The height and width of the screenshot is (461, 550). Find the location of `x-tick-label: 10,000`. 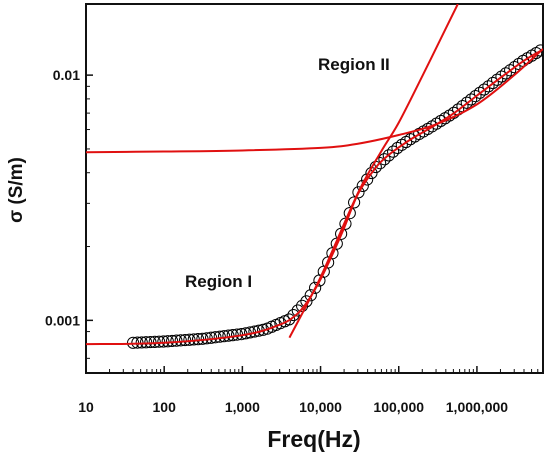

x-tick-label: 10,000 is located at coordinates (320, 407).